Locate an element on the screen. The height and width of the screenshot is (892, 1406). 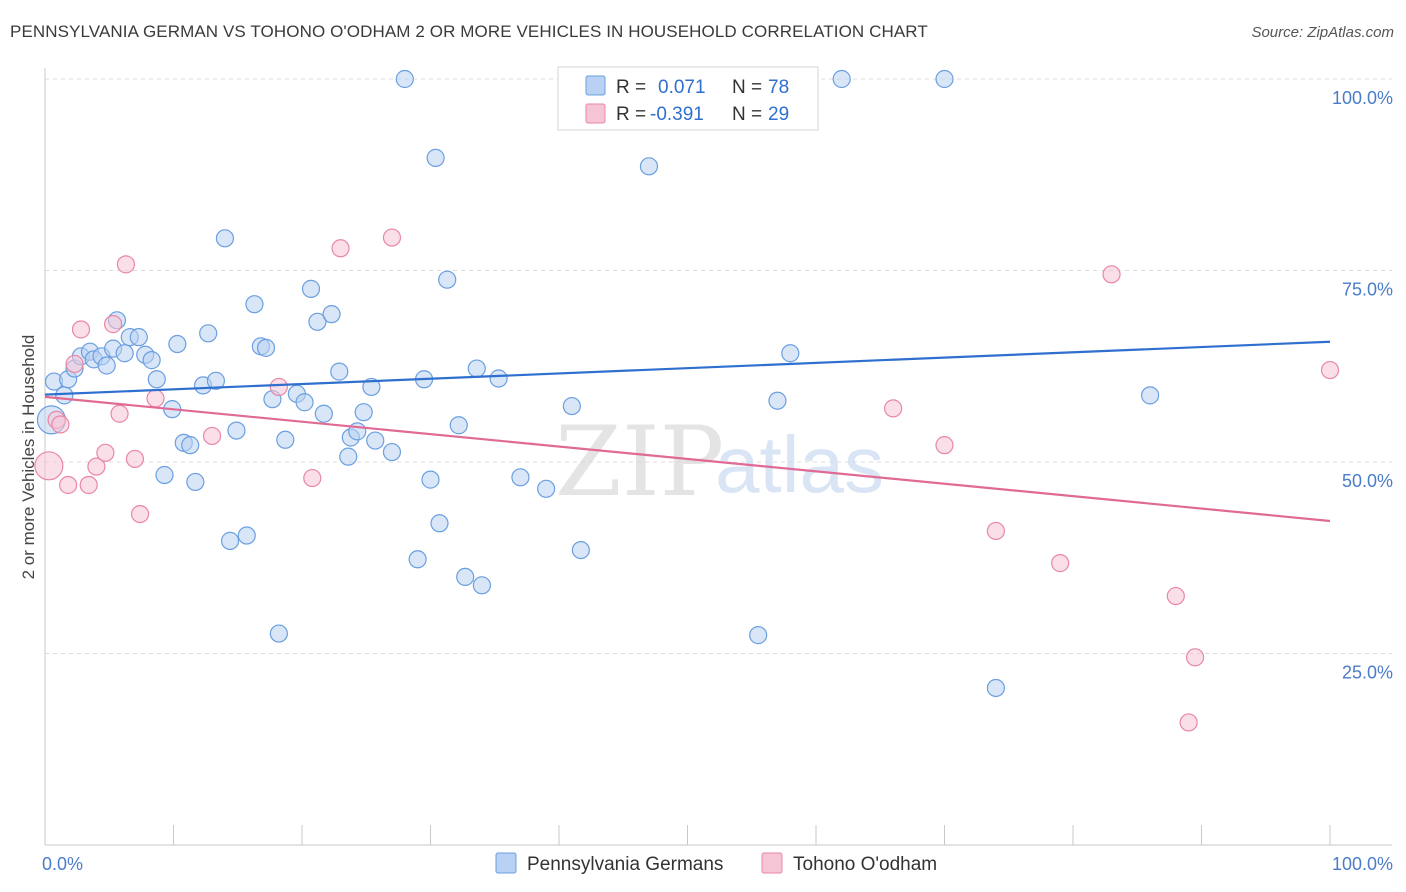
x-tick-label: 0.0% is located at coordinates (62, 864).